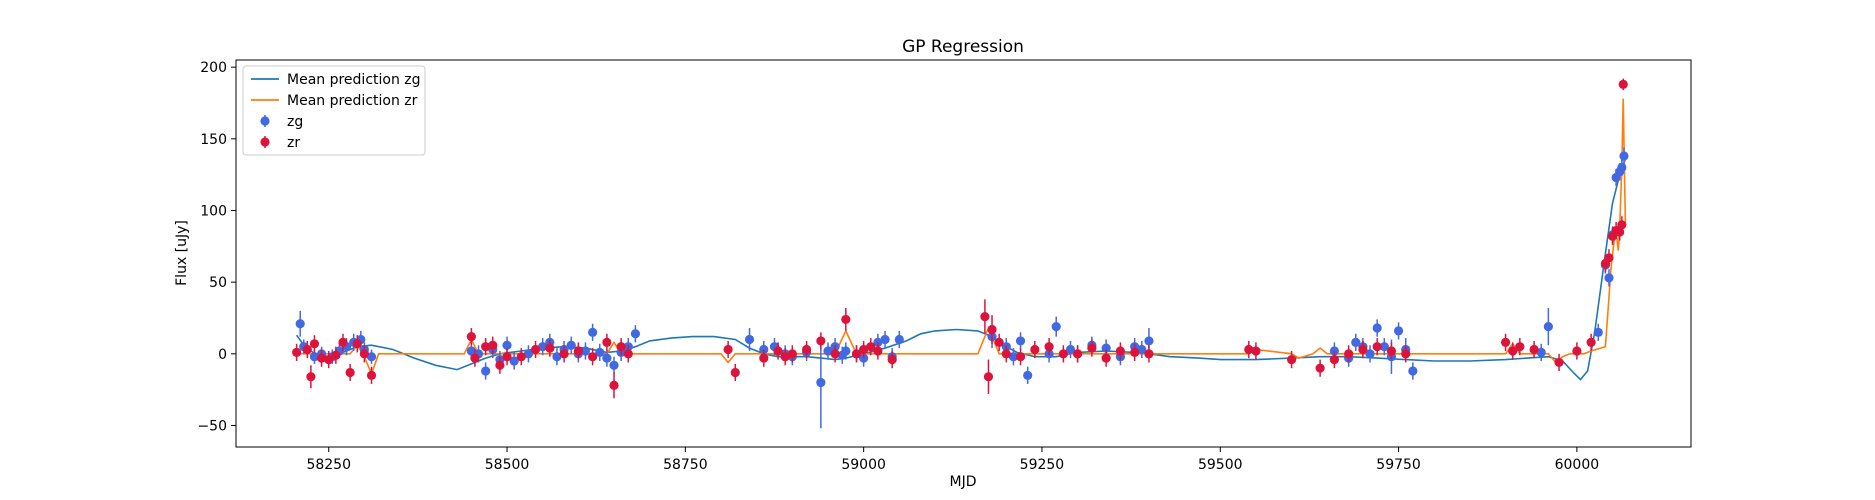 The width and height of the screenshot is (1875, 500). What do you see at coordinates (216, 247) in the screenshot?
I see `y-axis: −50 0 50 100 150 200` at bounding box center [216, 247].